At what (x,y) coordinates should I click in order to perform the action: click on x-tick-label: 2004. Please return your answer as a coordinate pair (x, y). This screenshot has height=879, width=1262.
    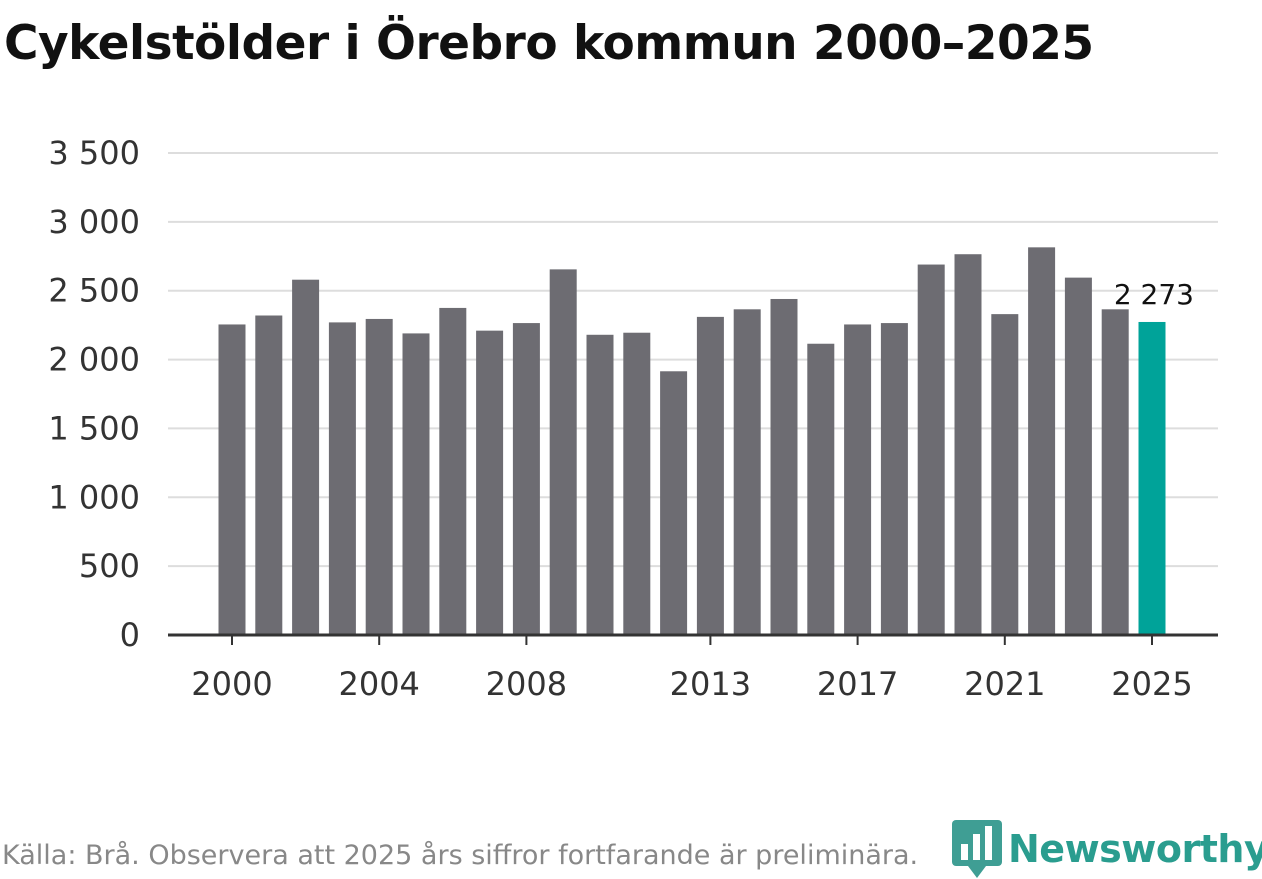
    Looking at the image, I should click on (378, 684).